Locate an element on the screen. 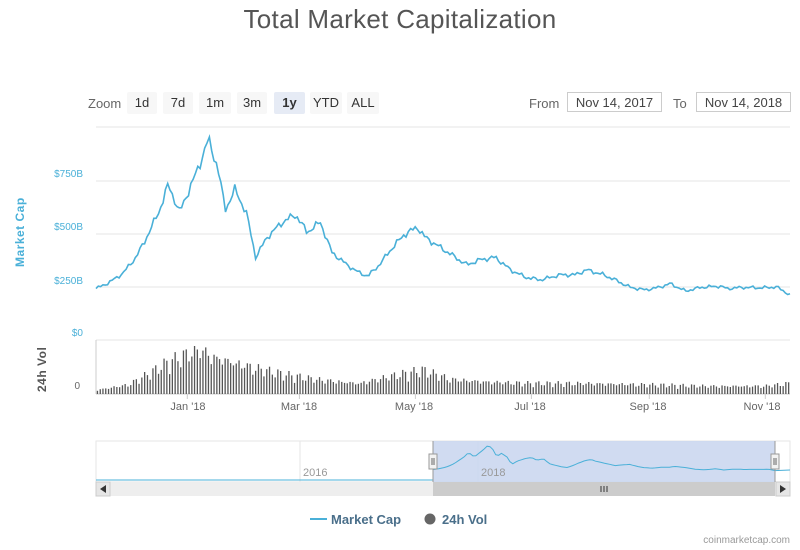 This screenshot has width=800, height=550. scrollbar-grip-icon is located at coordinates (604, 489).